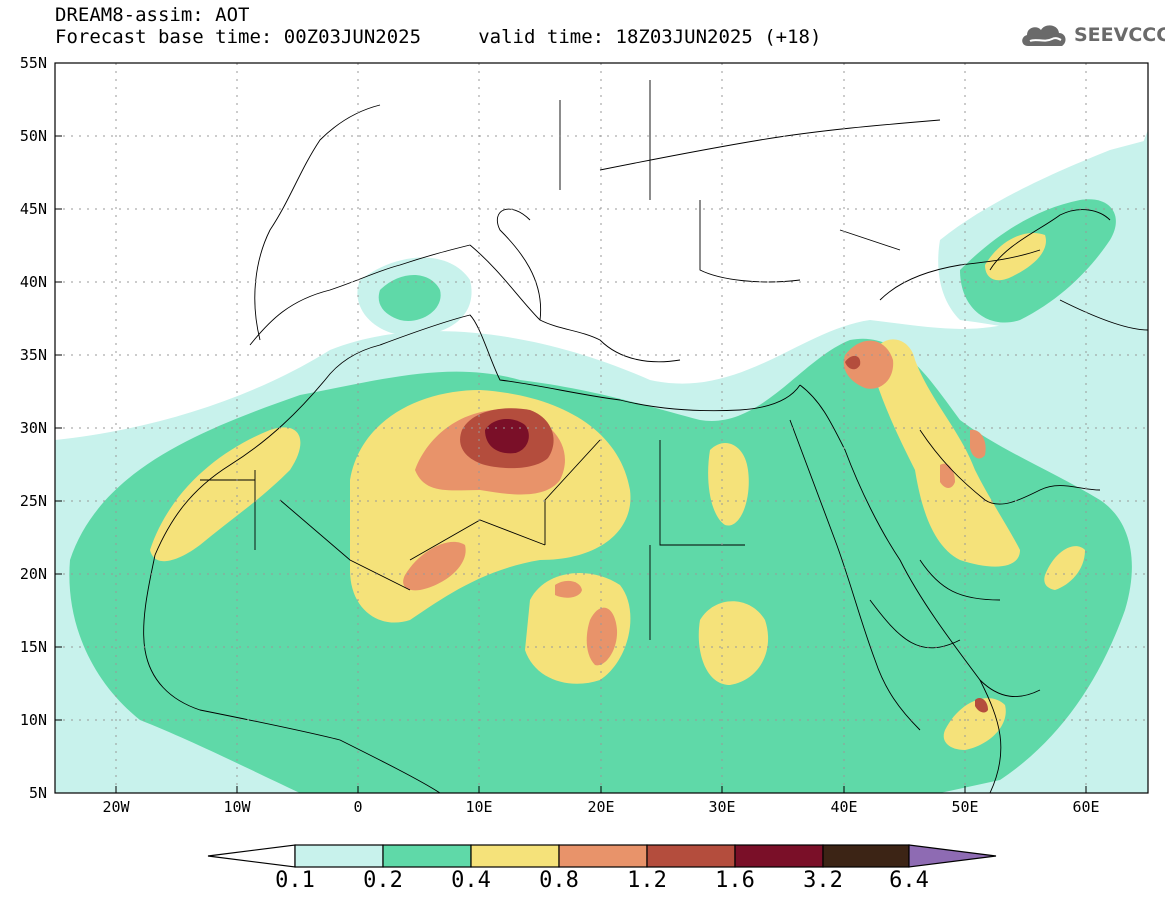  Describe the element at coordinates (964, 807) in the screenshot. I see `lon-label: 50E` at that location.